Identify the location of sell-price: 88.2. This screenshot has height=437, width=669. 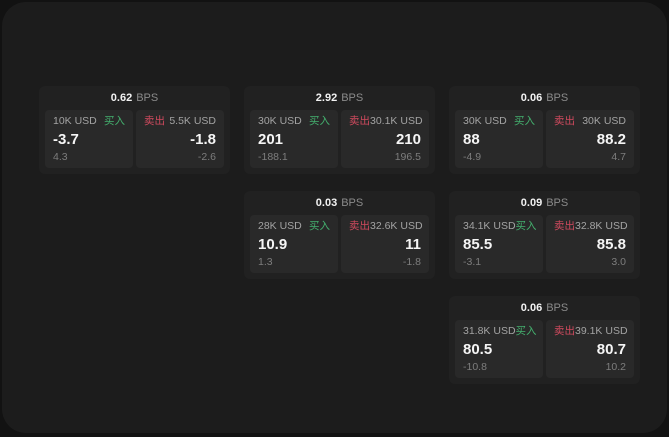
(611, 139).